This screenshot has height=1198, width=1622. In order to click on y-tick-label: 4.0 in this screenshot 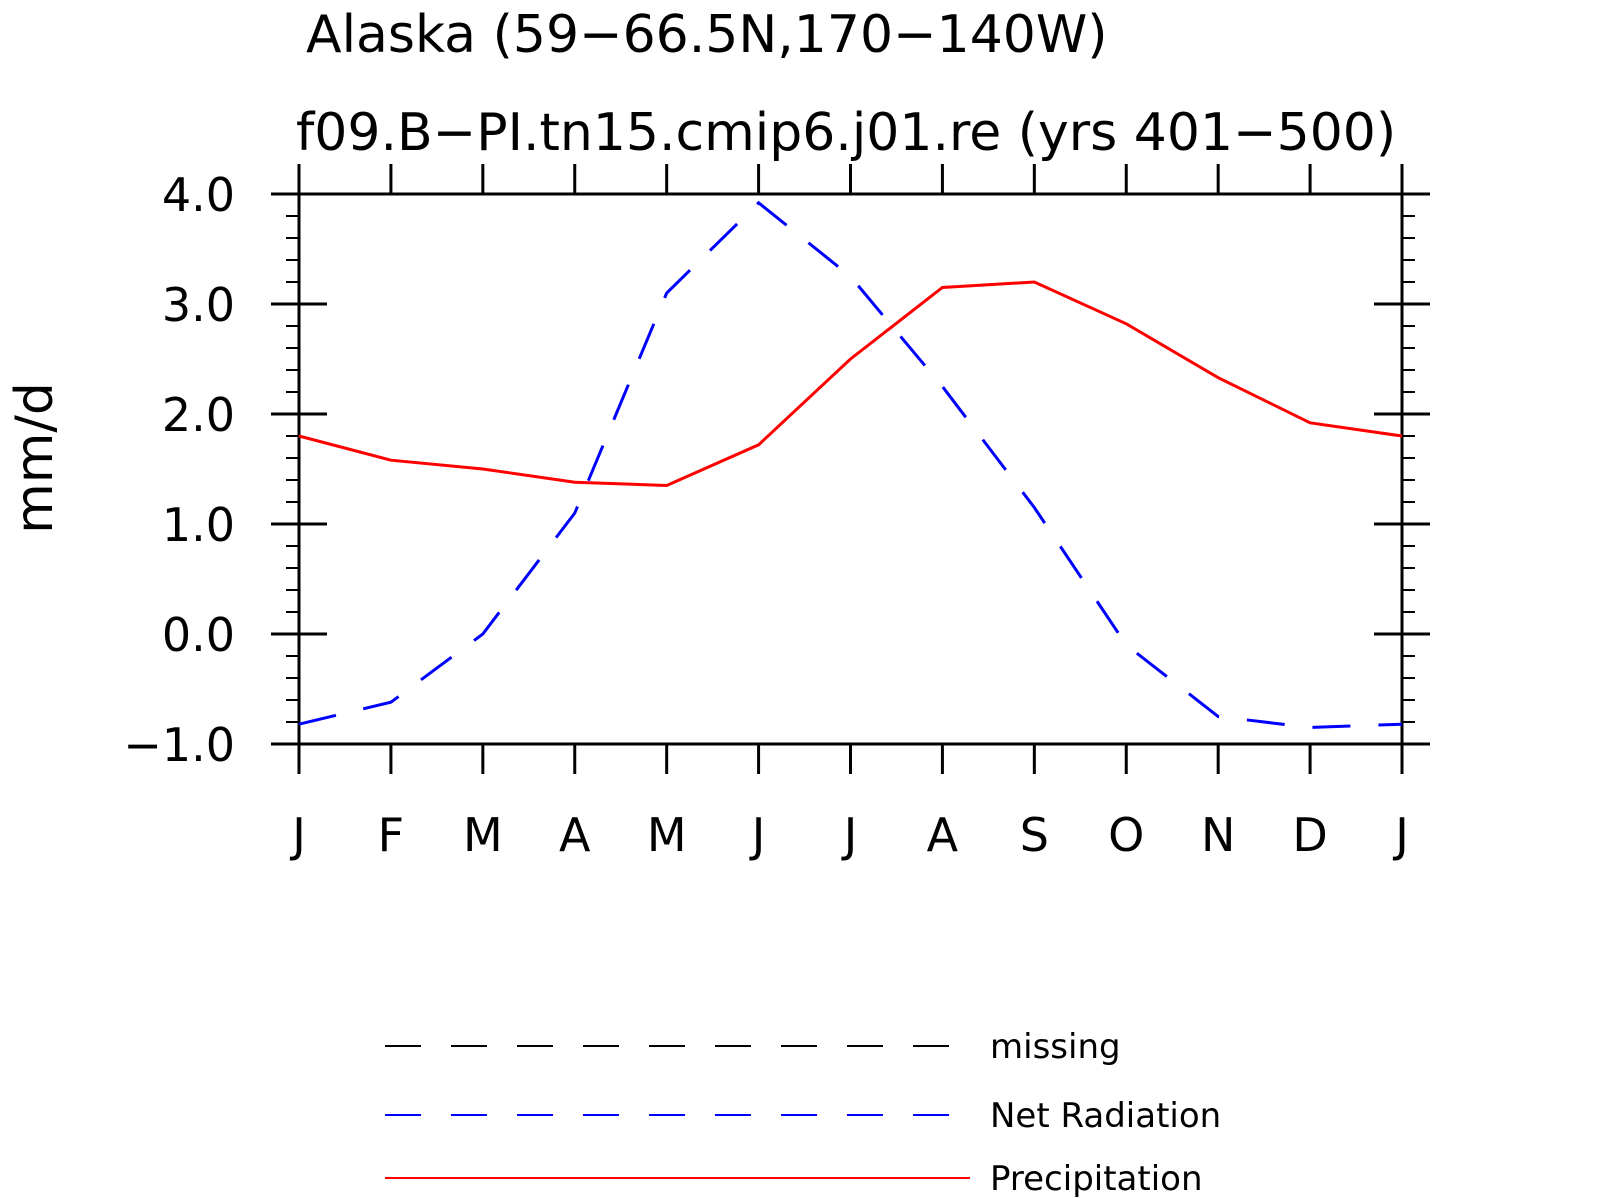, I will do `click(198, 195)`.